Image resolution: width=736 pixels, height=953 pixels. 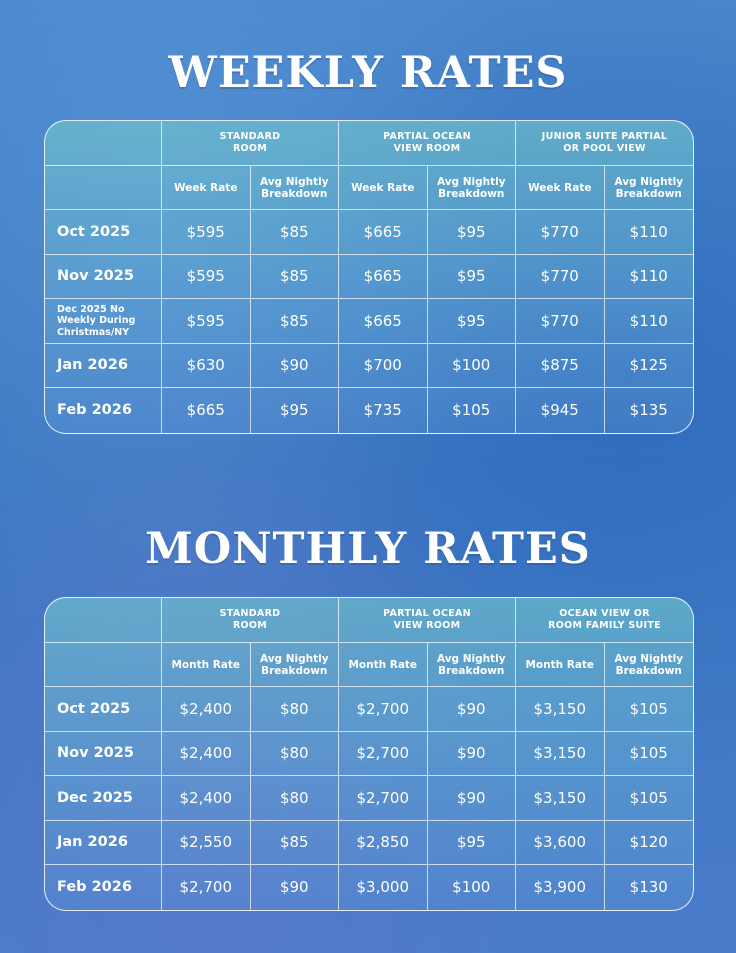 I want to click on group-header-junior-suite: JUNIOR SUITE PARTIAL OR POOL VIEW, so click(x=605, y=143).